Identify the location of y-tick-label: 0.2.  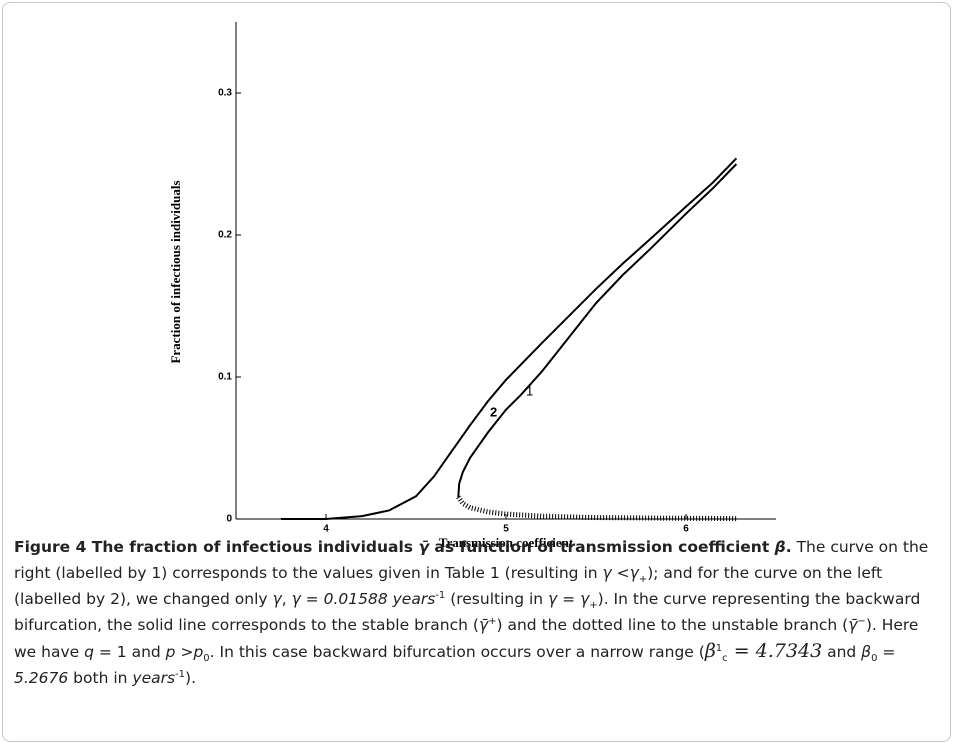
(225, 235).